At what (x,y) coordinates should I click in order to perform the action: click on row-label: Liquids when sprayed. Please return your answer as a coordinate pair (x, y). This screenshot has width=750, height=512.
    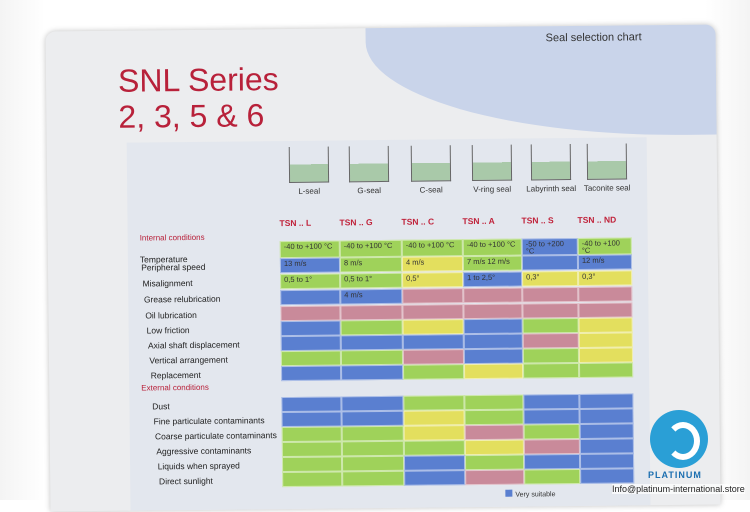
    Looking at the image, I should click on (198, 466).